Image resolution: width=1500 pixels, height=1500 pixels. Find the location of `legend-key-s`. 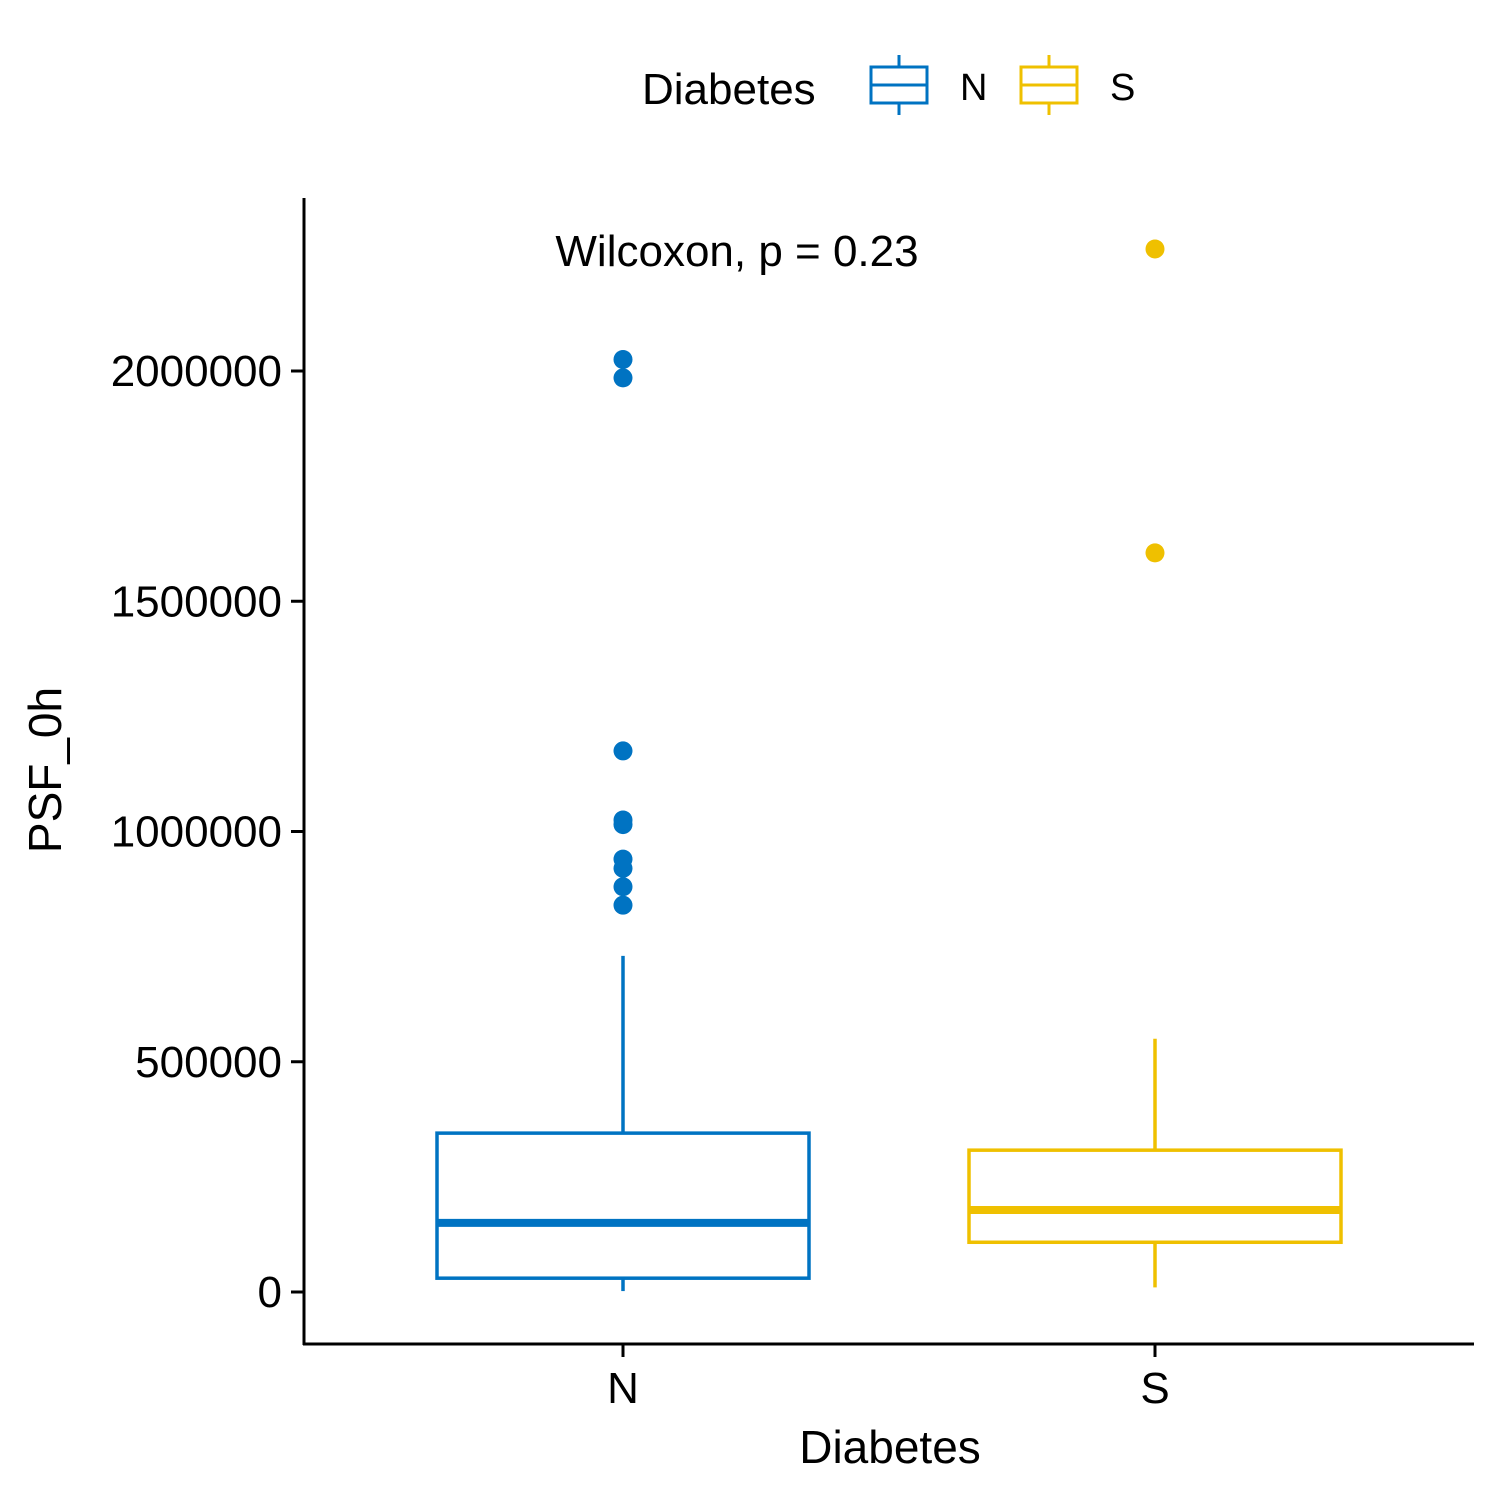

legend-key-s is located at coordinates (1049, 85).